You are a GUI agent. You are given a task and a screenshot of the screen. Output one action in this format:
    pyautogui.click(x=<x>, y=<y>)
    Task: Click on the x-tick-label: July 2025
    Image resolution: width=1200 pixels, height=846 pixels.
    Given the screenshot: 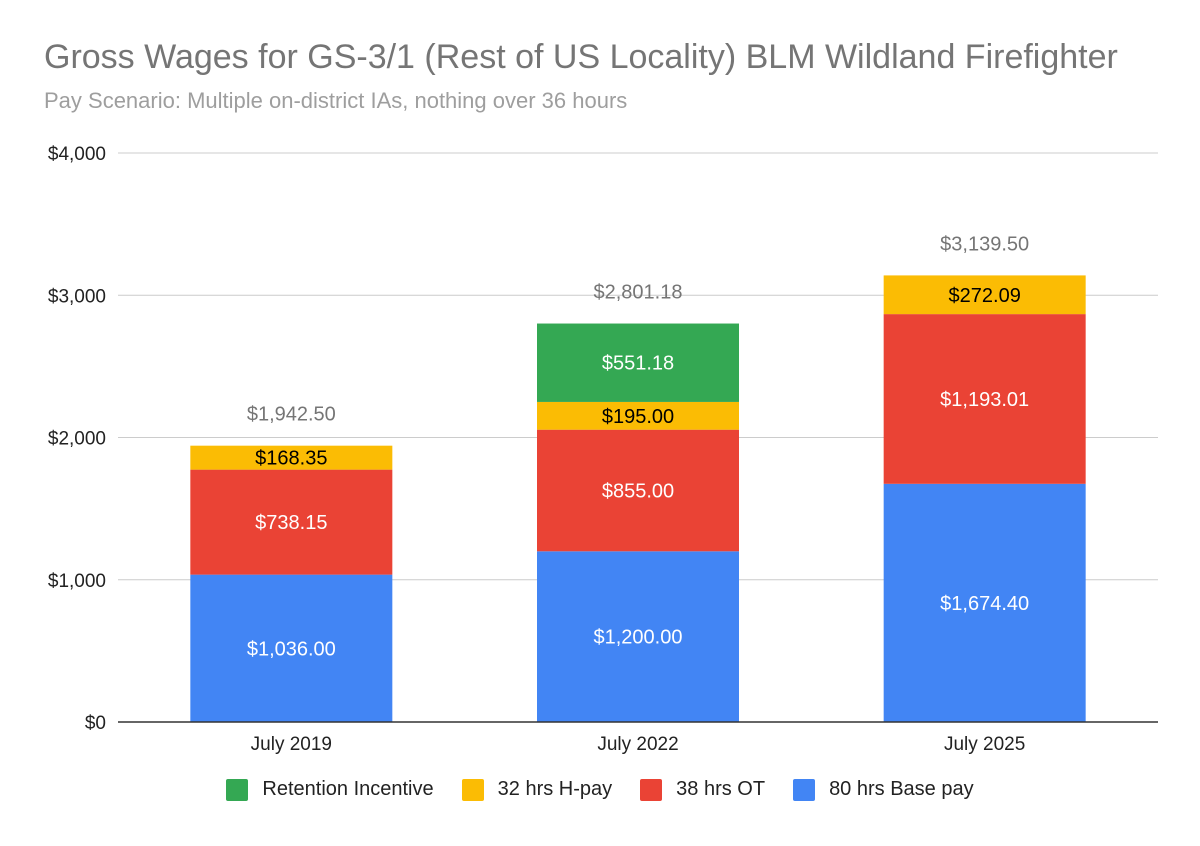 What is the action you would take?
    pyautogui.click(x=984, y=744)
    